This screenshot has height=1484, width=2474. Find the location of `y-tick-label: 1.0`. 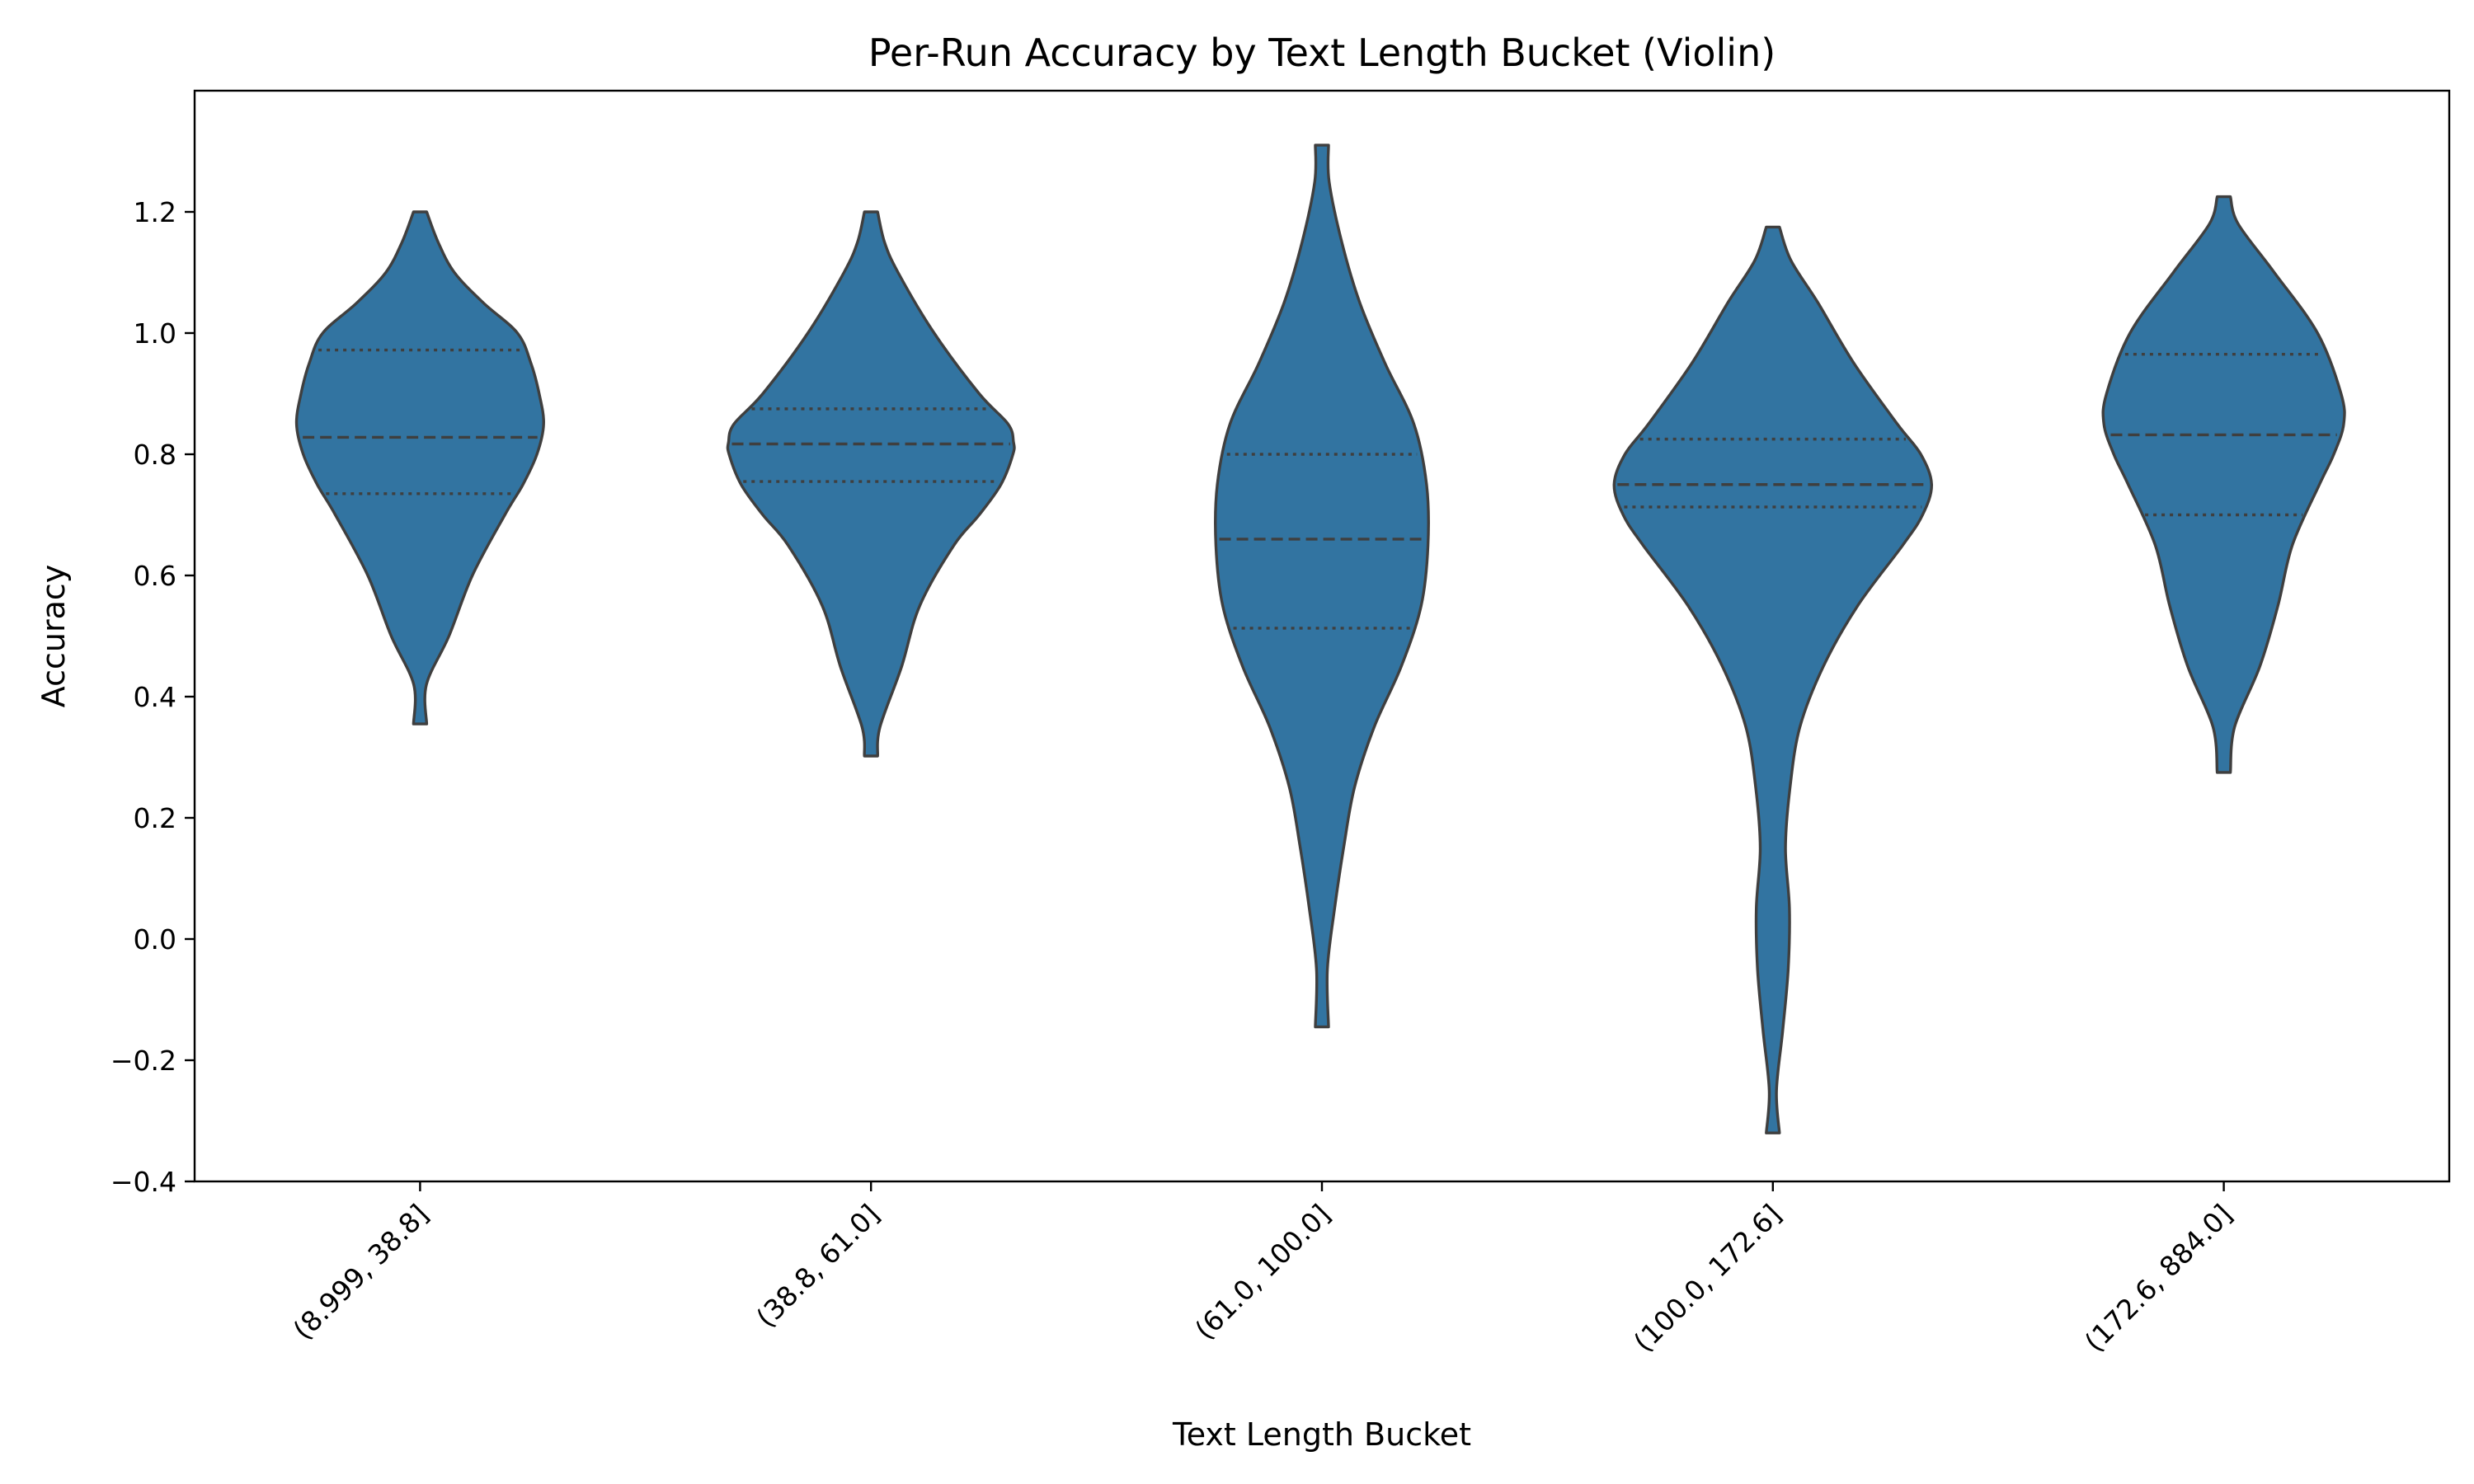

y-tick-label: 1.0 is located at coordinates (155, 333).